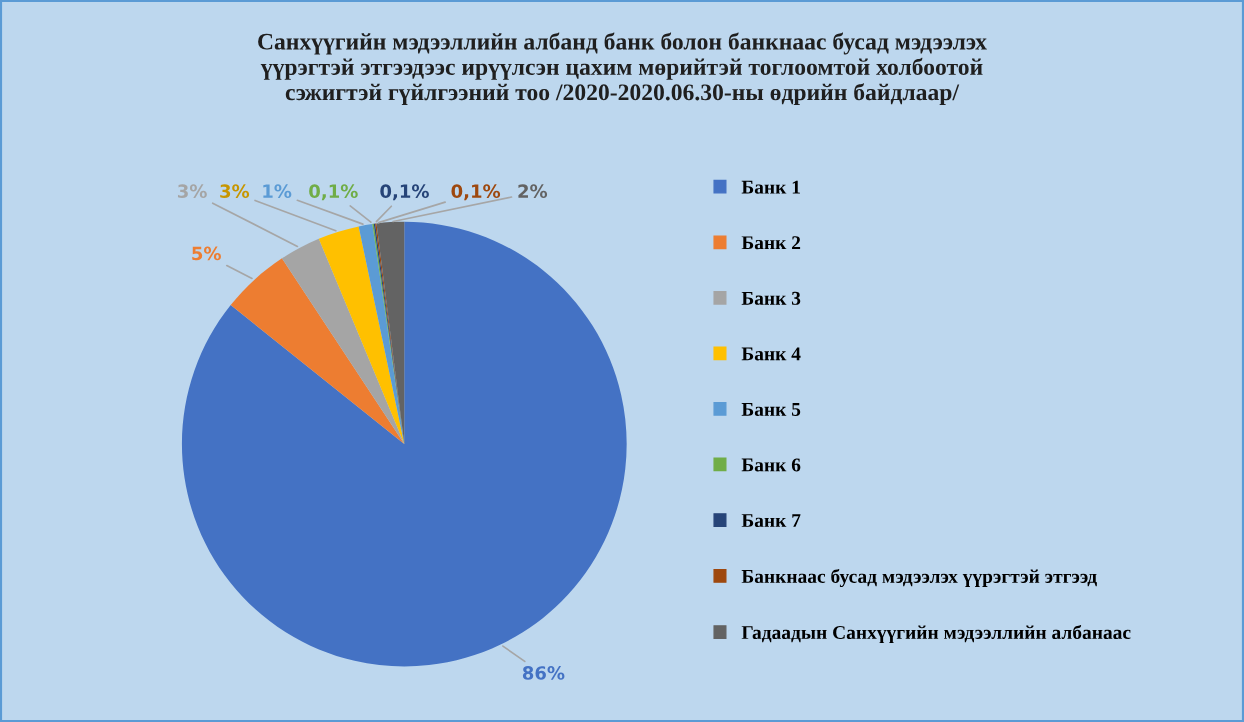 Image resolution: width=1244 pixels, height=722 pixels. What do you see at coordinates (936, 634) in the screenshot?
I see `legend-label: Гадаадын Санхүүгийн мэдээллийн албанаас` at bounding box center [936, 634].